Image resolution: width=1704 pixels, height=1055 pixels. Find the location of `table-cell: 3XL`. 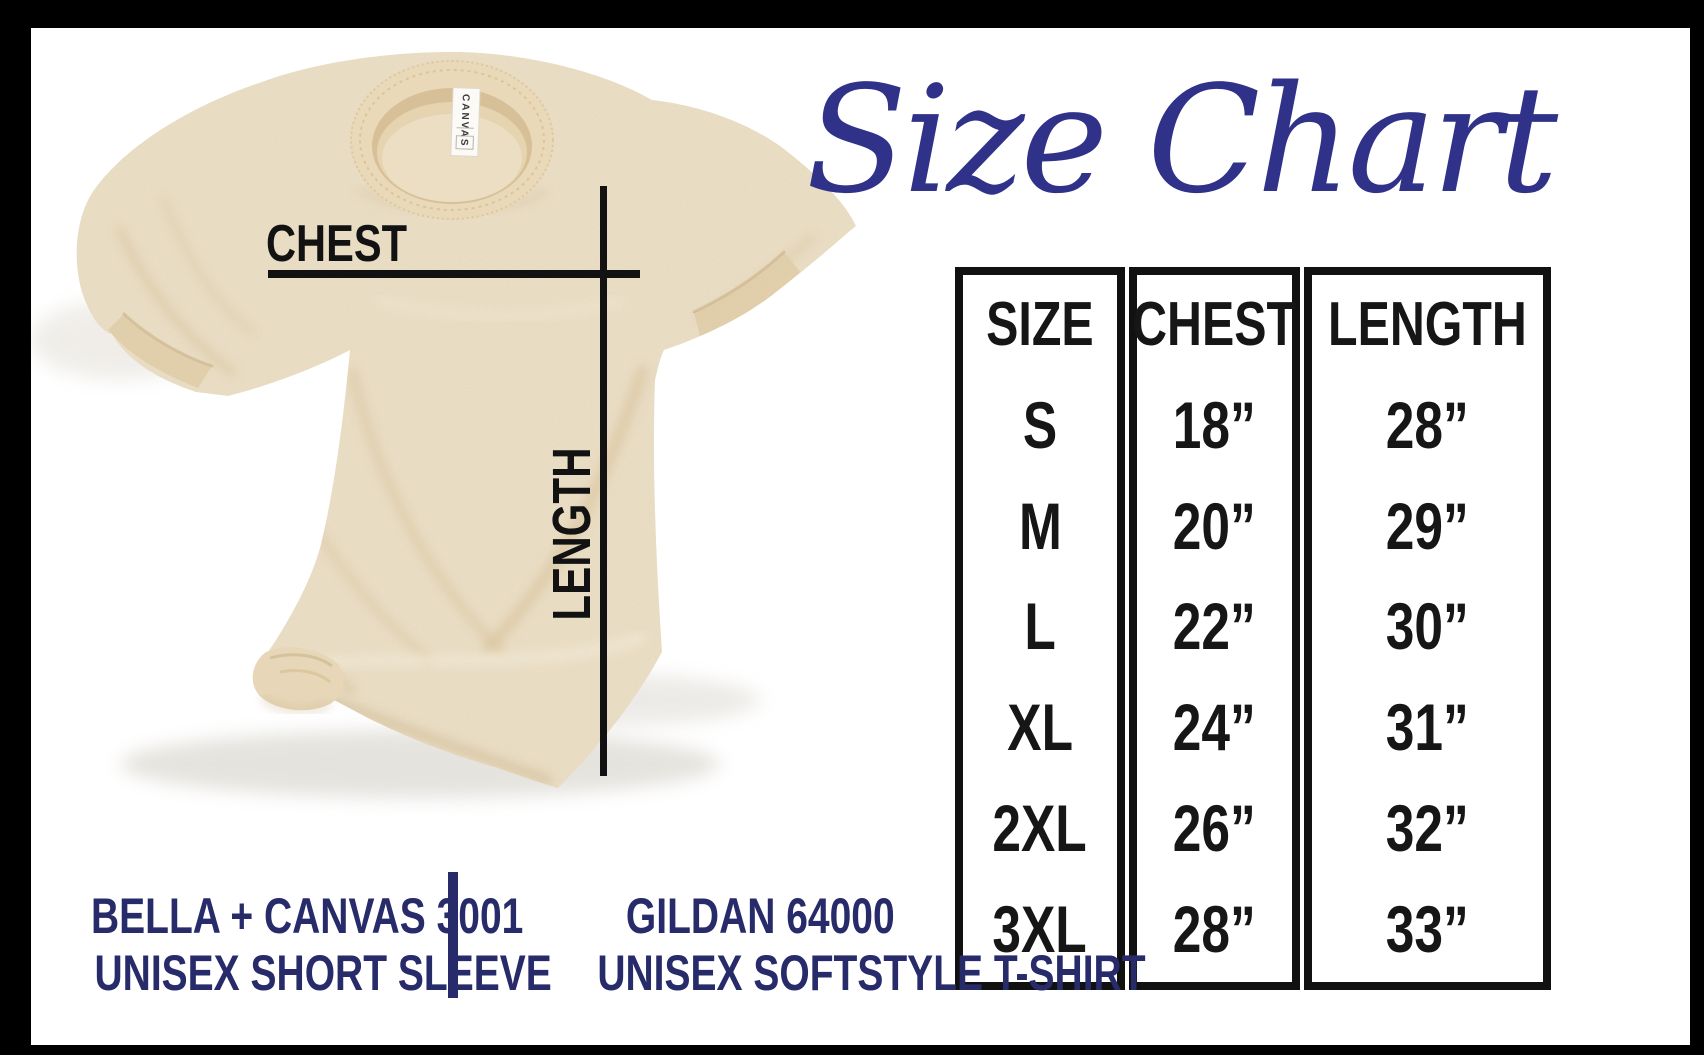

table-cell: 3XL is located at coordinates (1040, 928).